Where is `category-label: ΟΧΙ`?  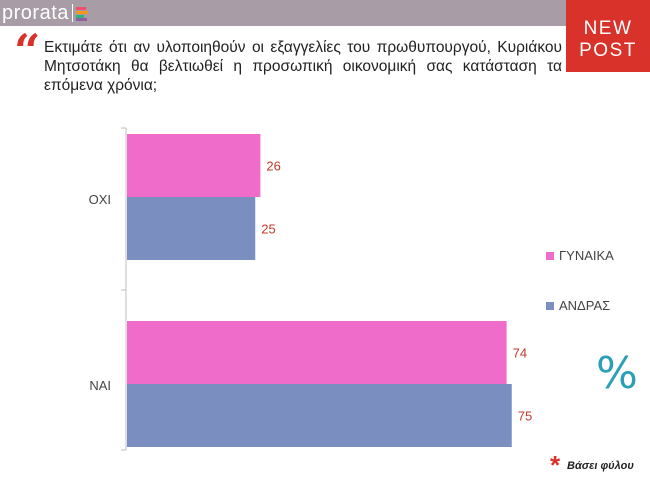
category-label: ΟΧΙ is located at coordinates (100, 199).